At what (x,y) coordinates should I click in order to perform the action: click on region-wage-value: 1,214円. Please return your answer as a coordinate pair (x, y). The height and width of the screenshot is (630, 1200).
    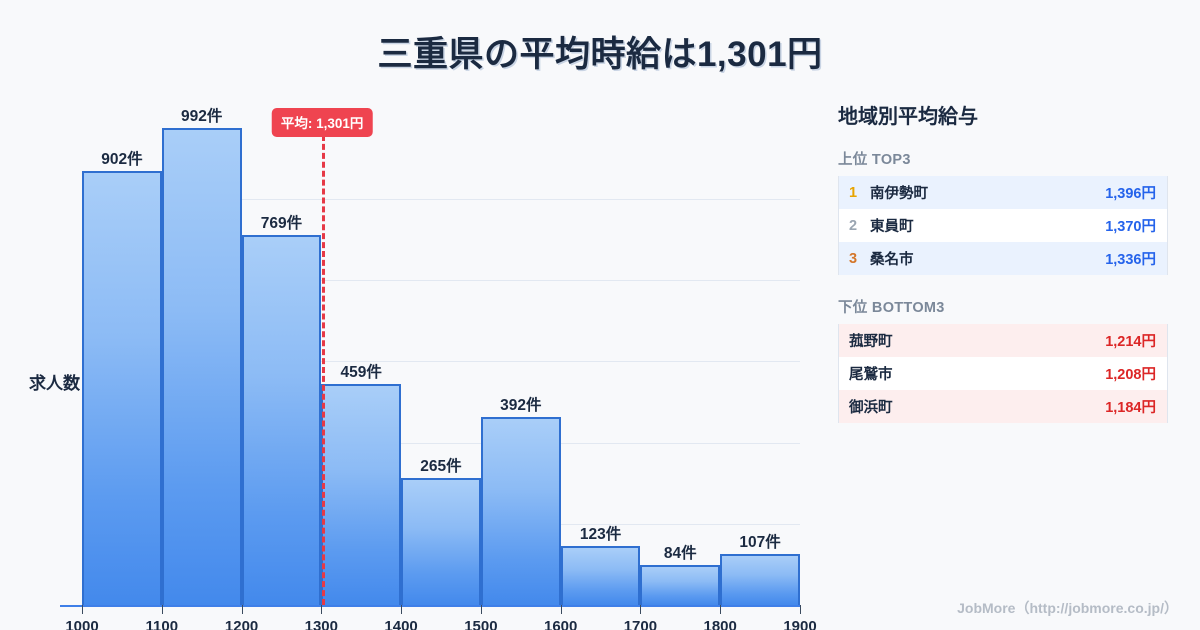
    Looking at the image, I should click on (1130, 342).